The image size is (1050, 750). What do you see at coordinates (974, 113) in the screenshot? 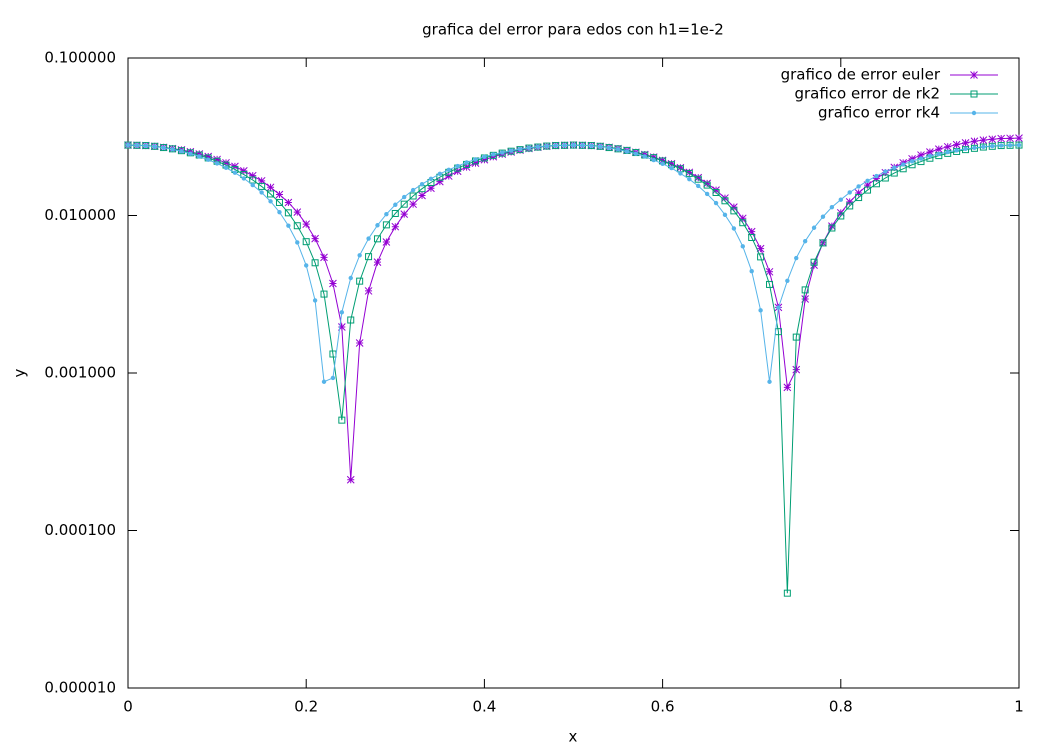
I see `legend-marker` at bounding box center [974, 113].